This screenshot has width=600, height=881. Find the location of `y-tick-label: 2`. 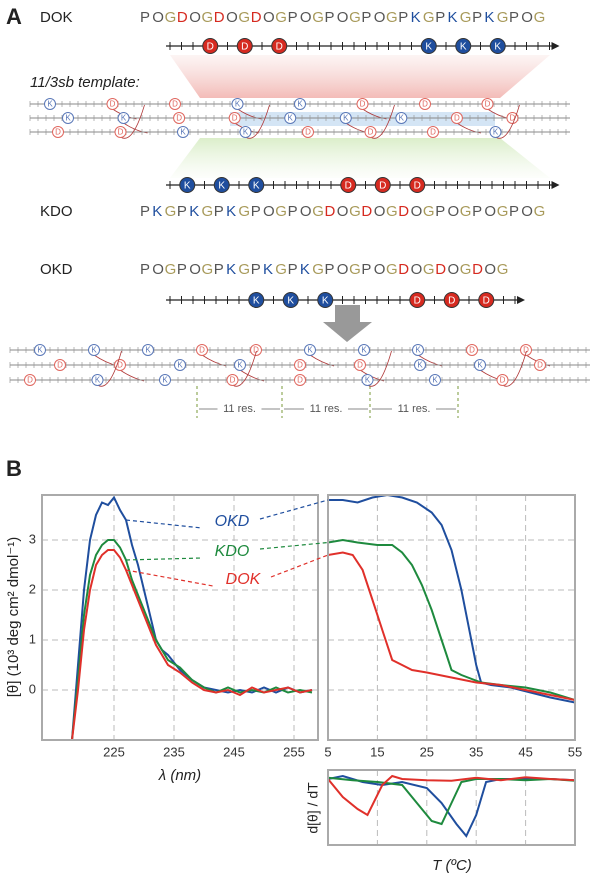

y-tick-label: 2 is located at coordinates (32, 588).